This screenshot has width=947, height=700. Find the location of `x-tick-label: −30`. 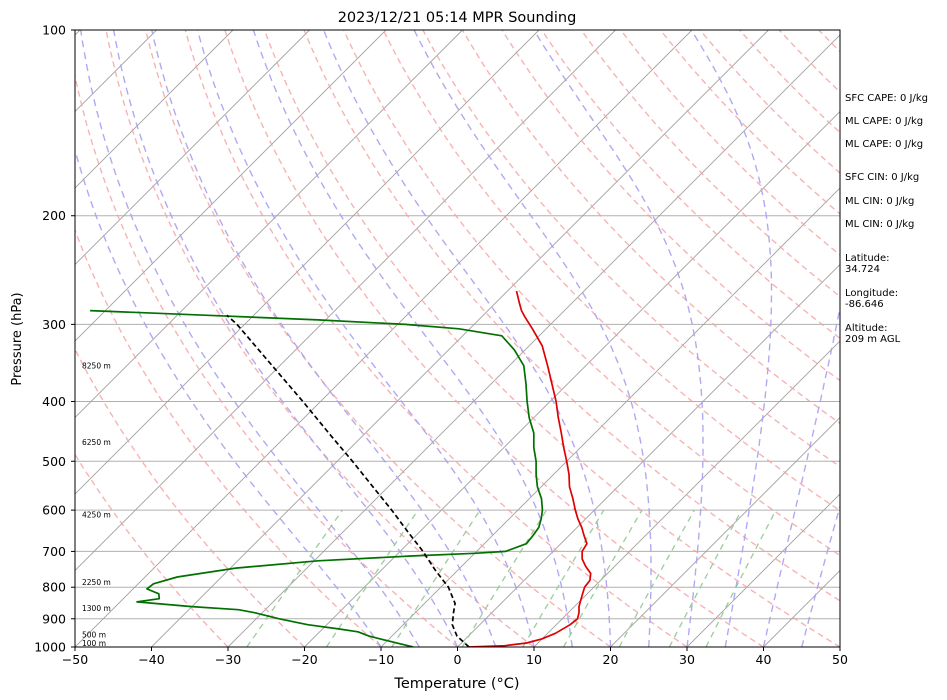

x-tick-label: −30 is located at coordinates (228, 659).